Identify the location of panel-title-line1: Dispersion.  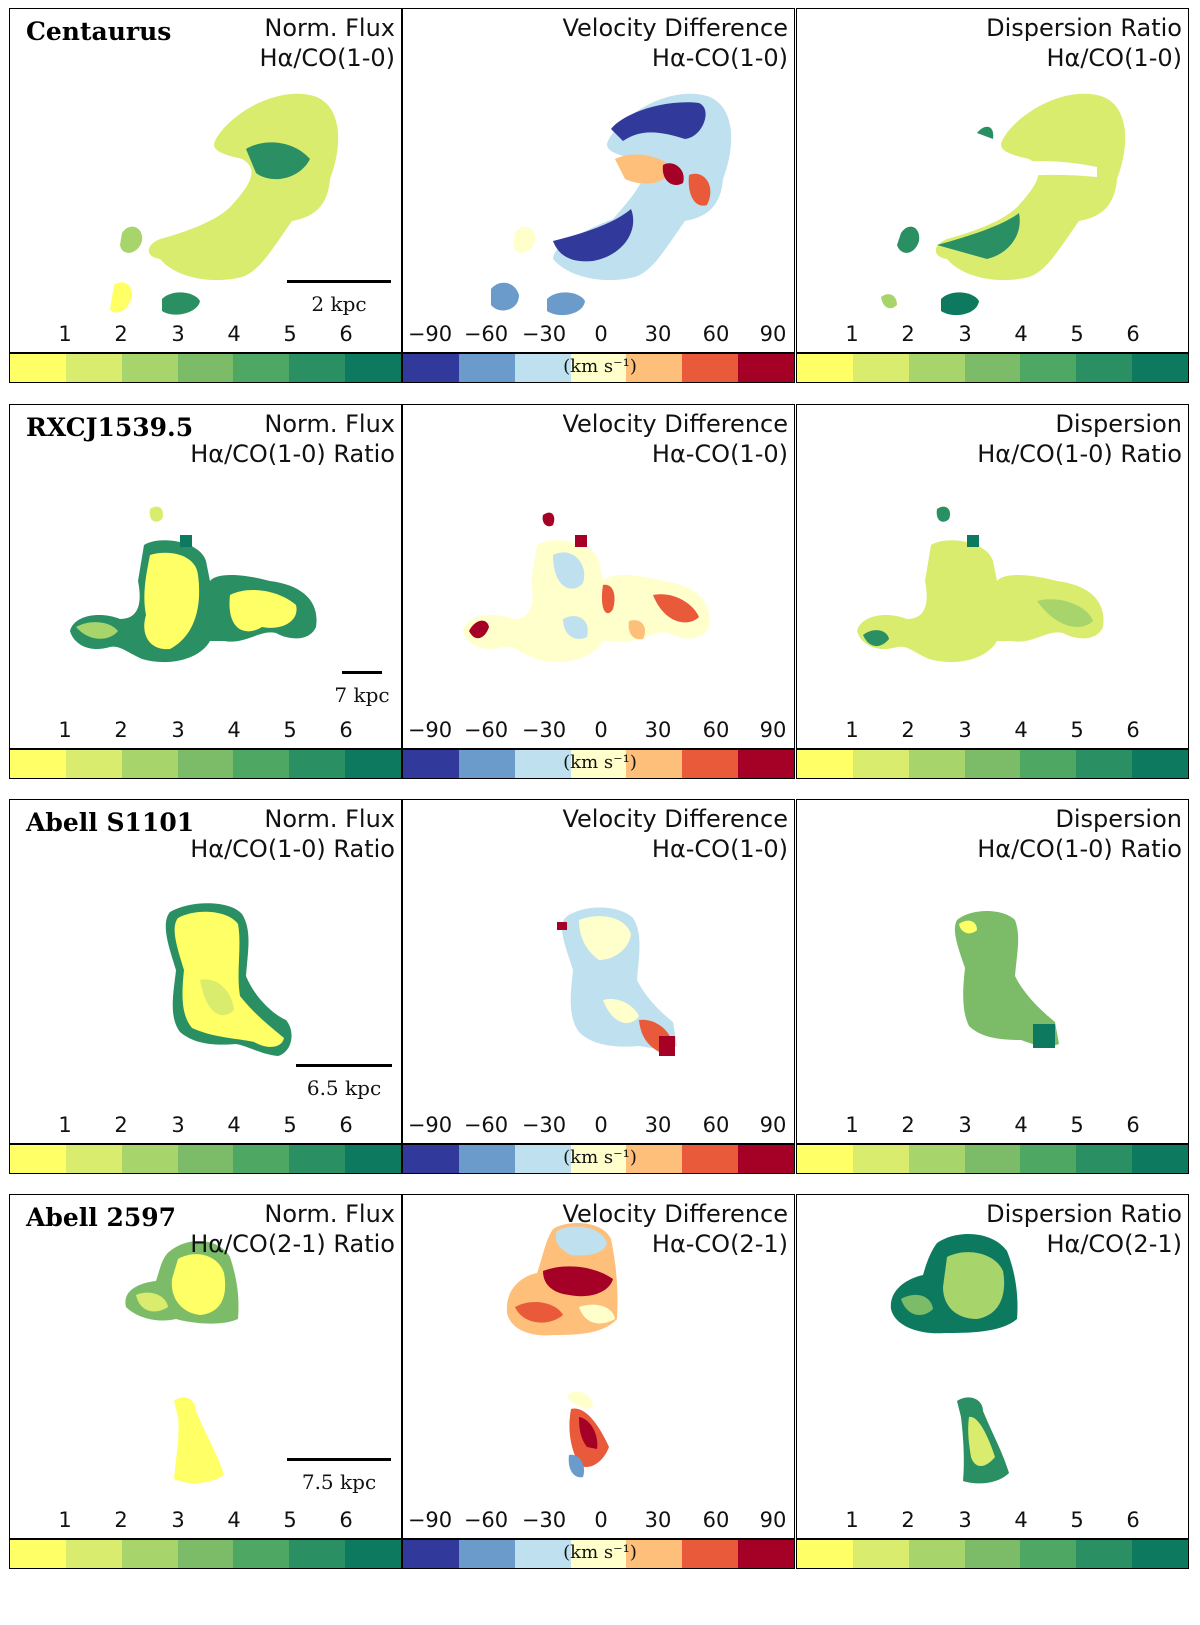
(1118, 819).